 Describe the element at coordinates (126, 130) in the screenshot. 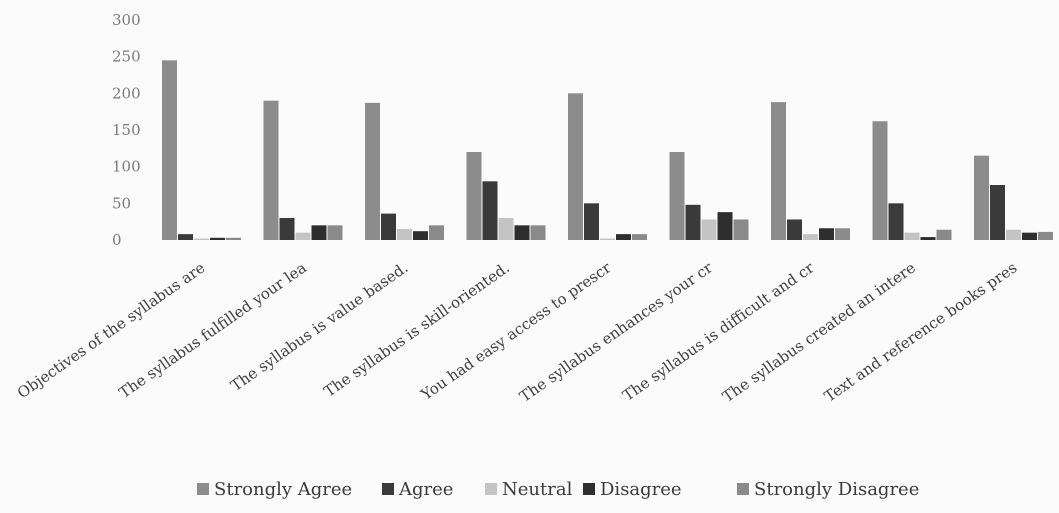

I see `y-tick-label: 150` at that location.